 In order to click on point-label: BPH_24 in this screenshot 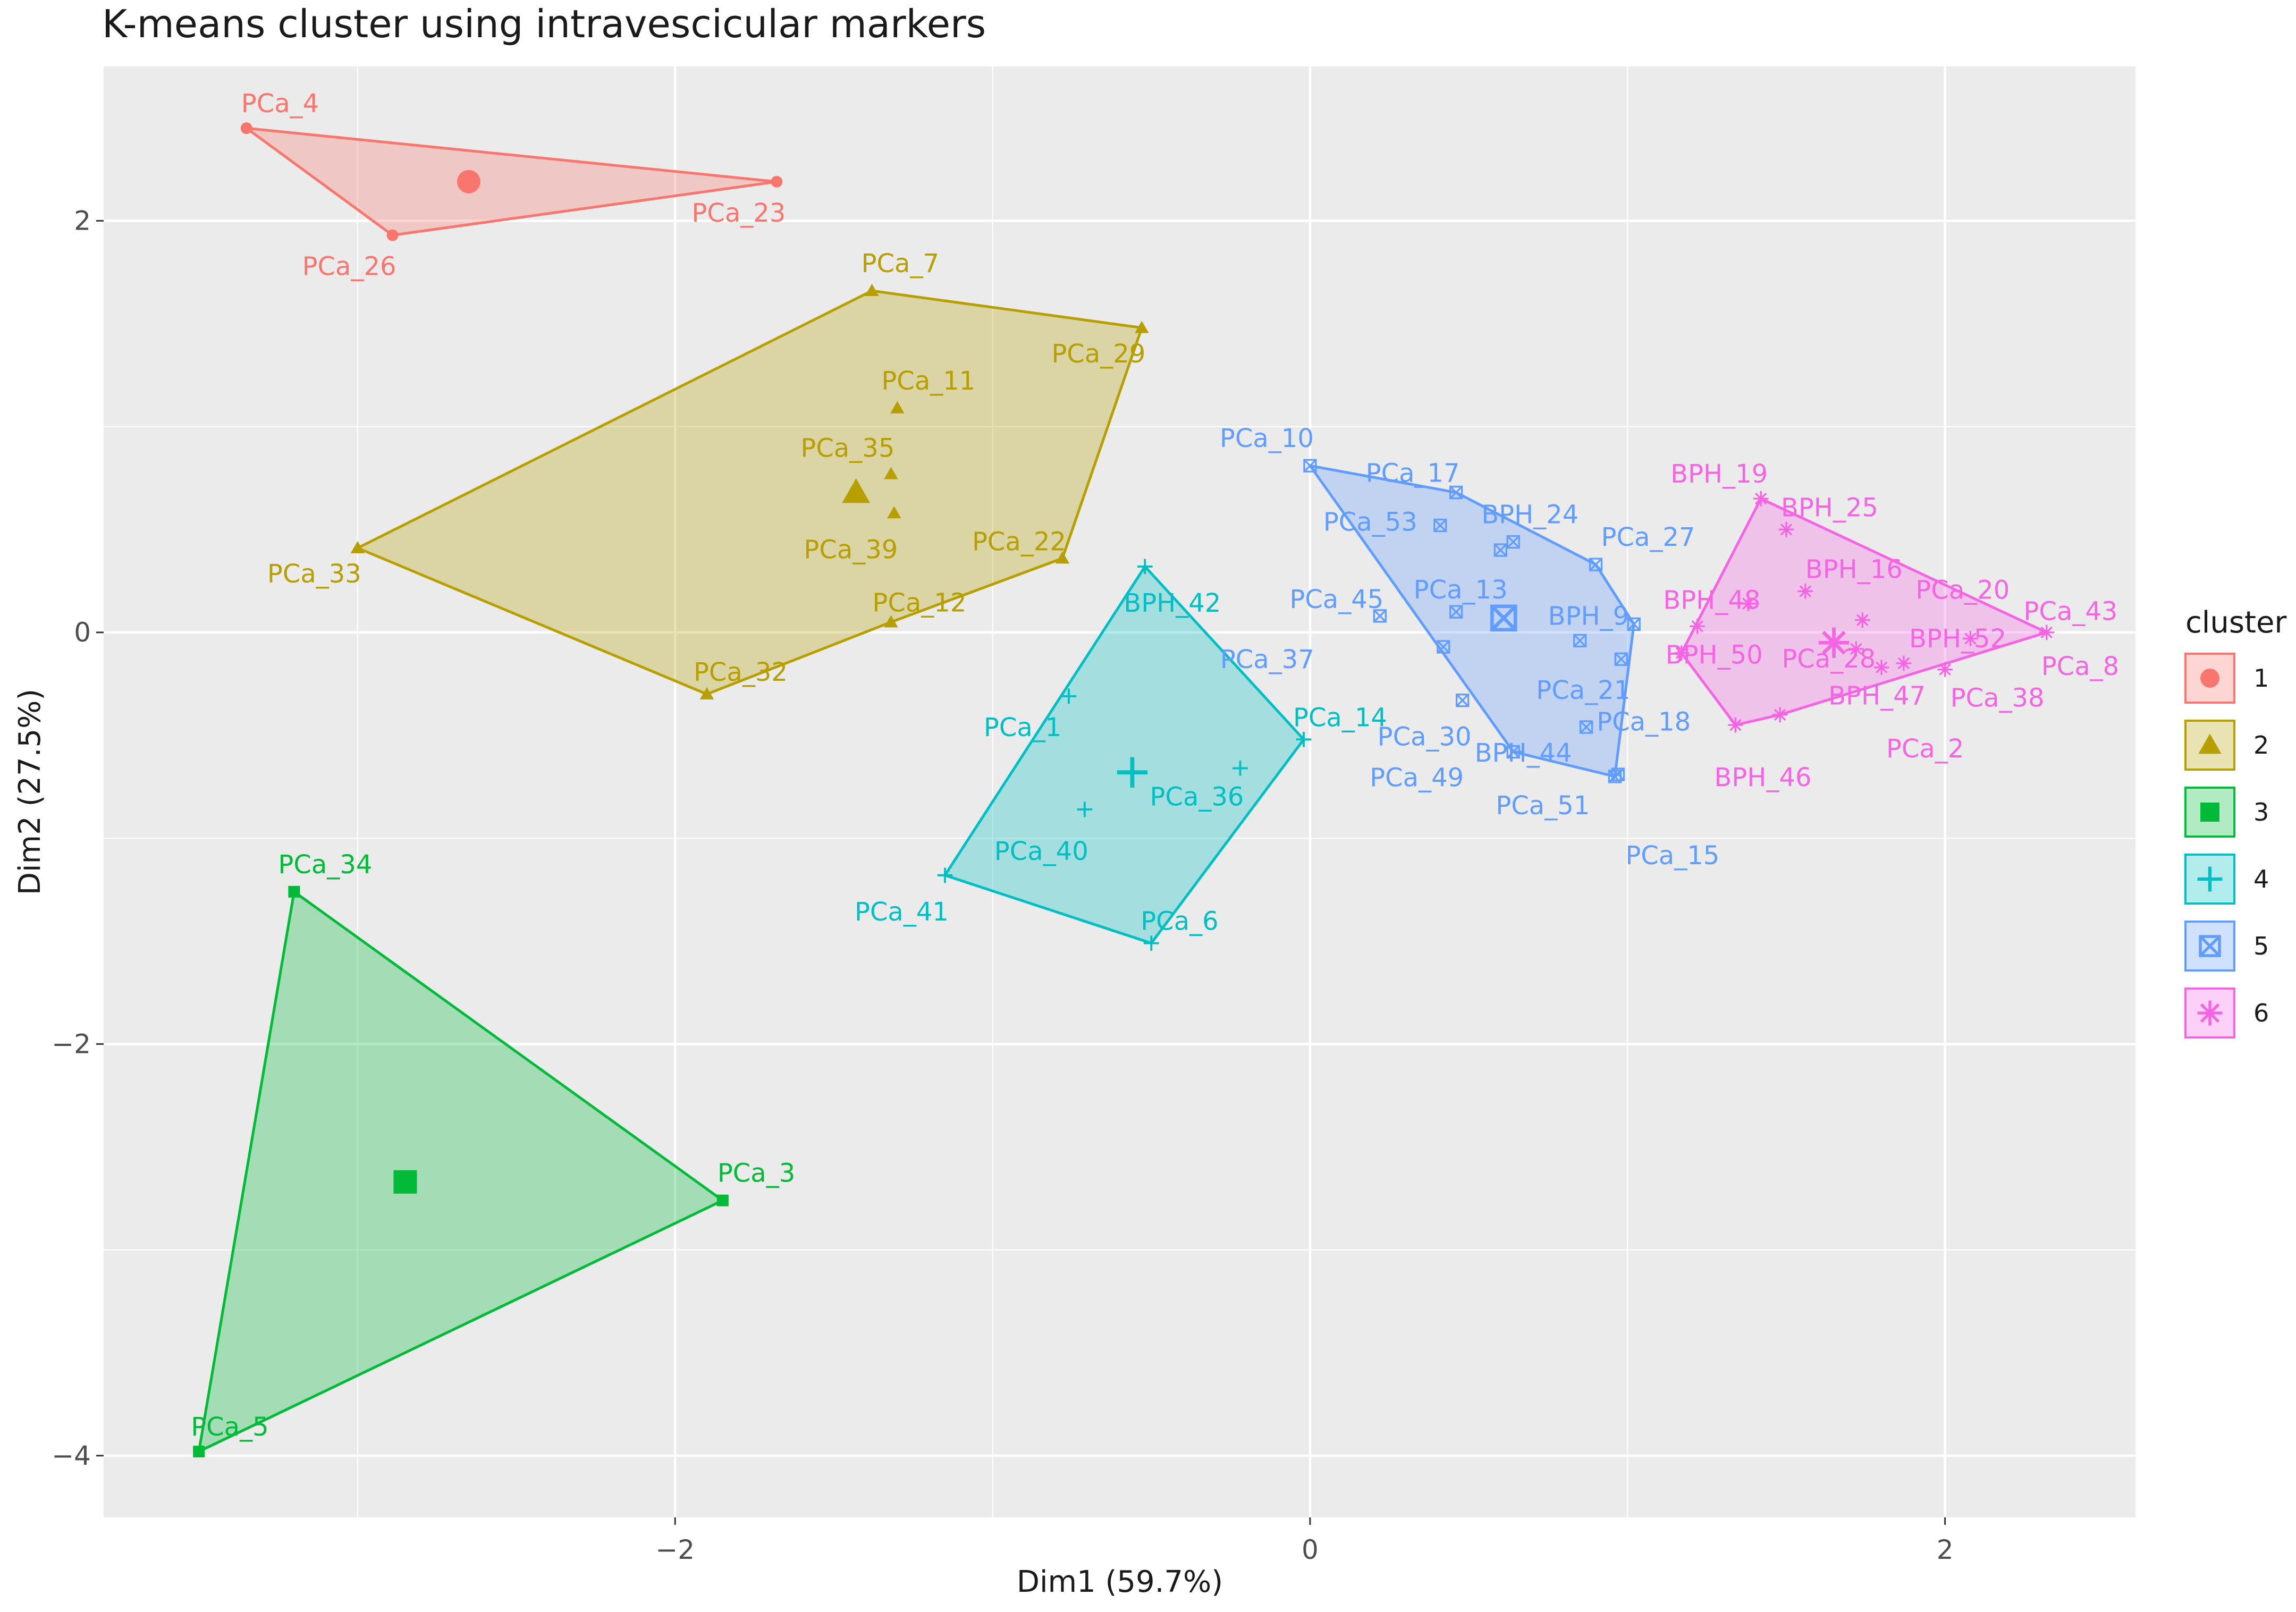, I will do `click(1529, 515)`.